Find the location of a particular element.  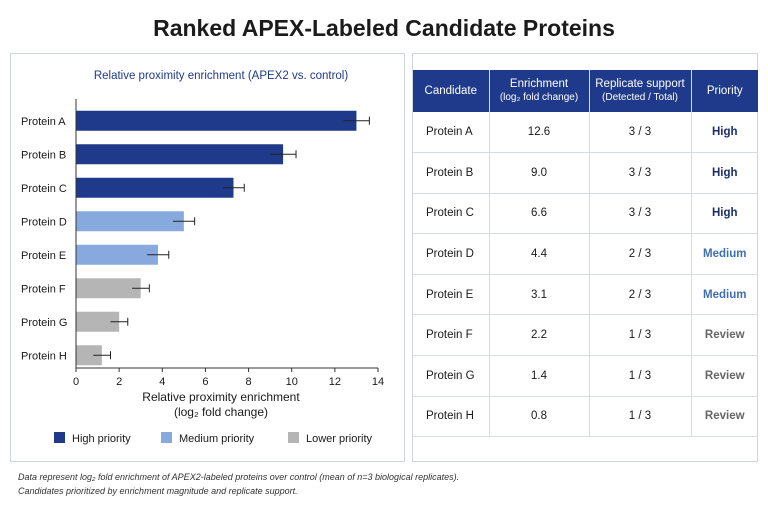

header-enrichment-unit: (log₂ fold change) is located at coordinates (539, 97).